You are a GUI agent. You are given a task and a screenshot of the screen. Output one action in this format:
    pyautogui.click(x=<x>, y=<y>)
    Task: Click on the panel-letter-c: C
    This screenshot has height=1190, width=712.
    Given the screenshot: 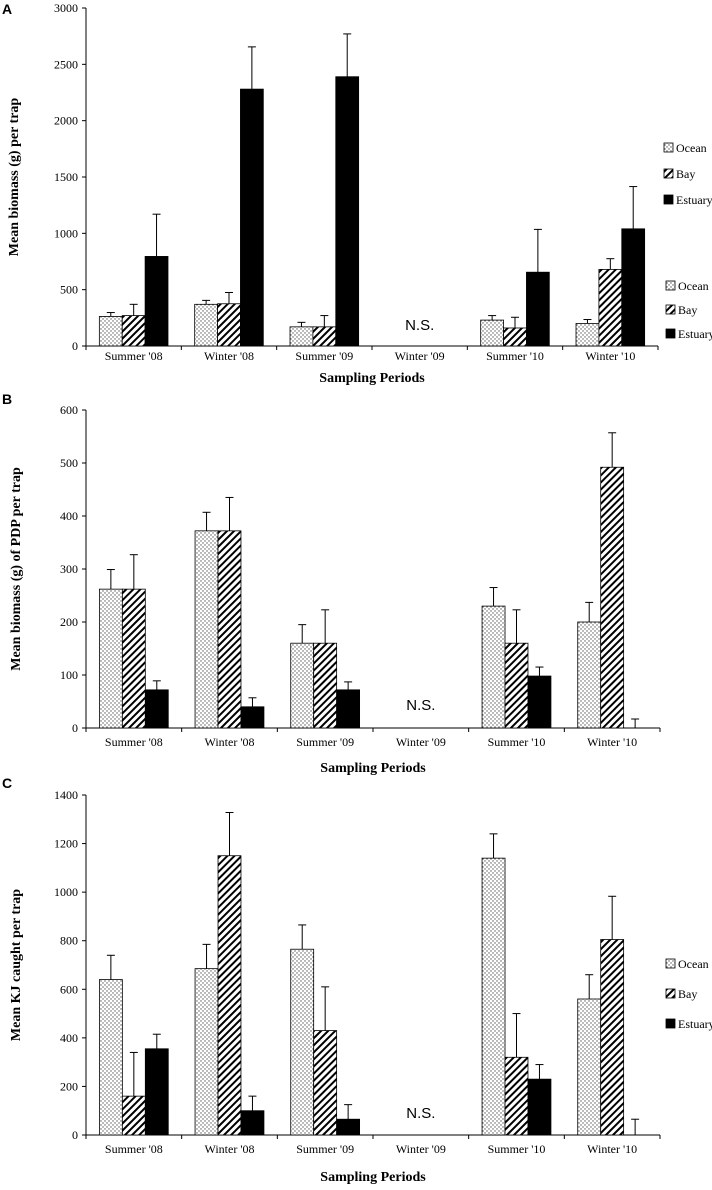 What is the action you would take?
    pyautogui.click(x=7, y=783)
    